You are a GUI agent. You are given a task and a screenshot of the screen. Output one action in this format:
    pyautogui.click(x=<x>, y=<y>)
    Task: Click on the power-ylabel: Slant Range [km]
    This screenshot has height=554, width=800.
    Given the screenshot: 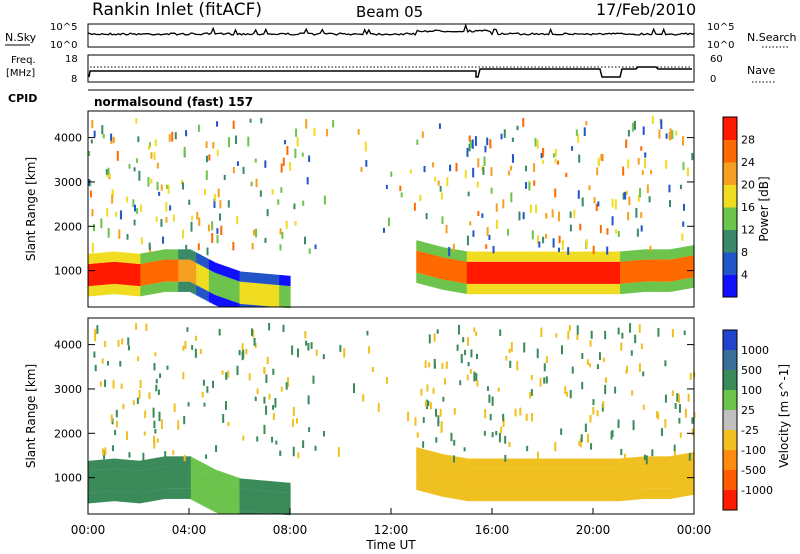 What is the action you would take?
    pyautogui.click(x=31, y=209)
    